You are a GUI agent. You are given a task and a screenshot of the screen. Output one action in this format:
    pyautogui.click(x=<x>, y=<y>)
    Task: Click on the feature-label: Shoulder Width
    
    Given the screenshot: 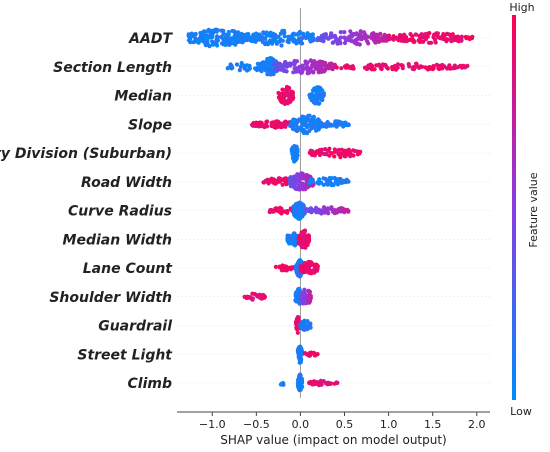 What is the action you would take?
    pyautogui.click(x=110, y=298)
    